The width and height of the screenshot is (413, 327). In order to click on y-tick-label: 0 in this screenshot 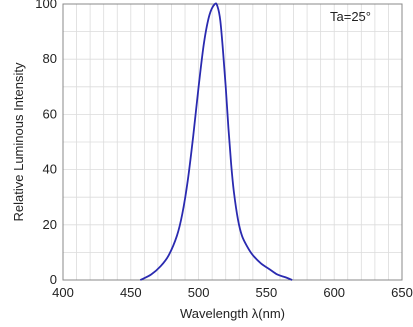, I will do `click(53, 279)`.